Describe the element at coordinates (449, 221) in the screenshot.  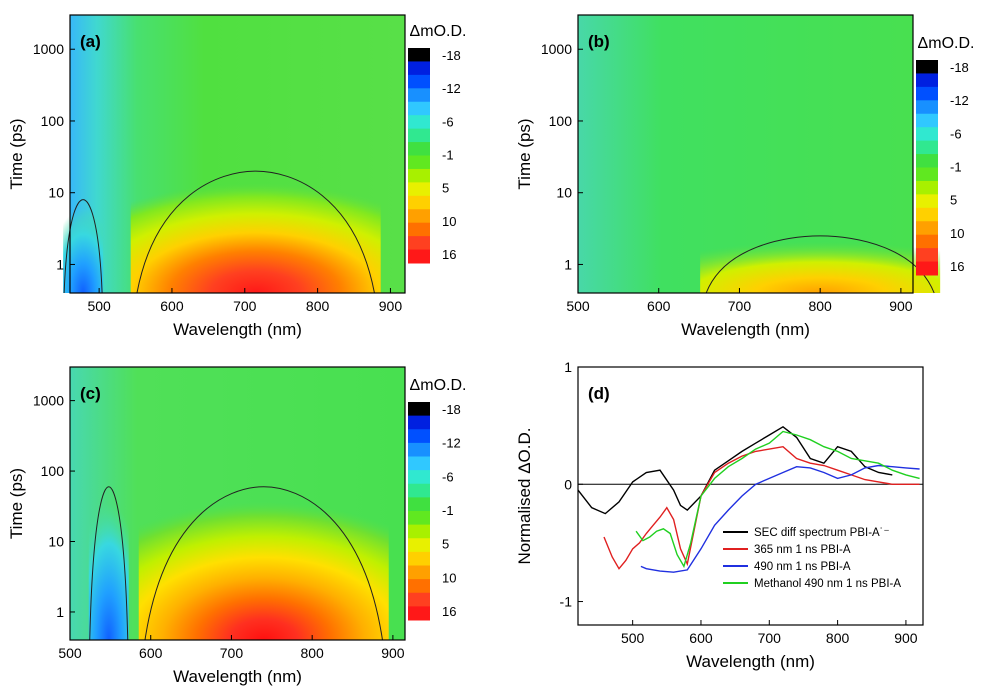
I see `colorbar-label: 10` at that location.